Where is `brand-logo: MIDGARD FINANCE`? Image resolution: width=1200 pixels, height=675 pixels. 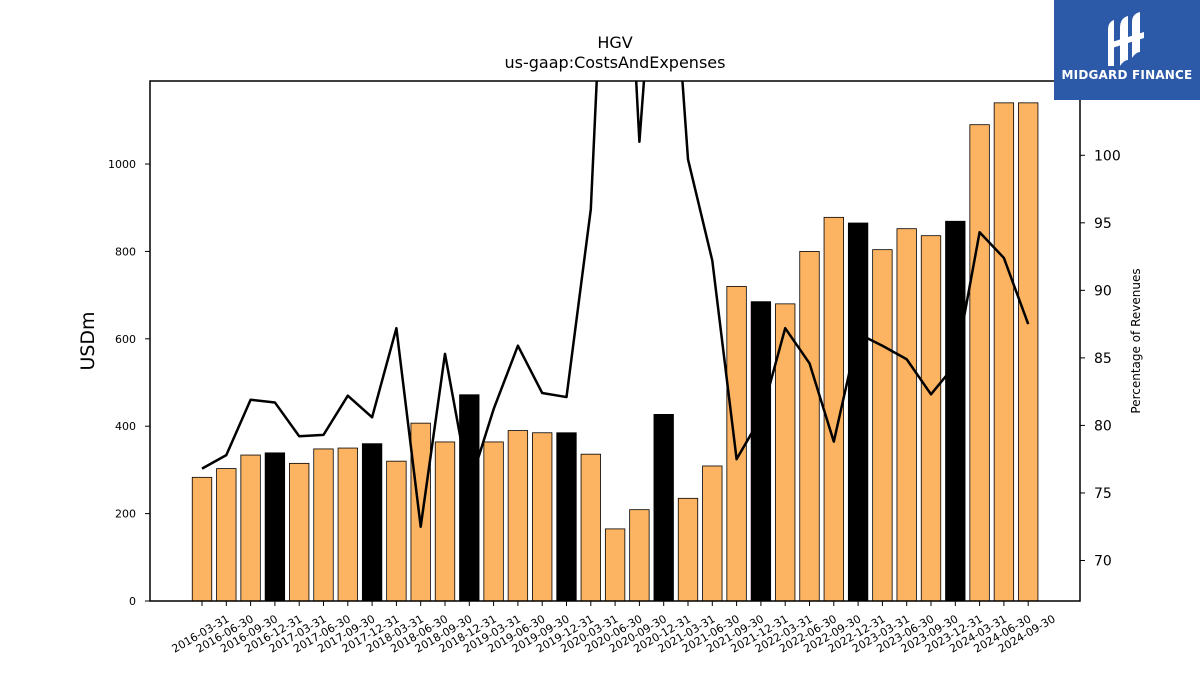 brand-logo: MIDGARD FINANCE is located at coordinates (1127, 50).